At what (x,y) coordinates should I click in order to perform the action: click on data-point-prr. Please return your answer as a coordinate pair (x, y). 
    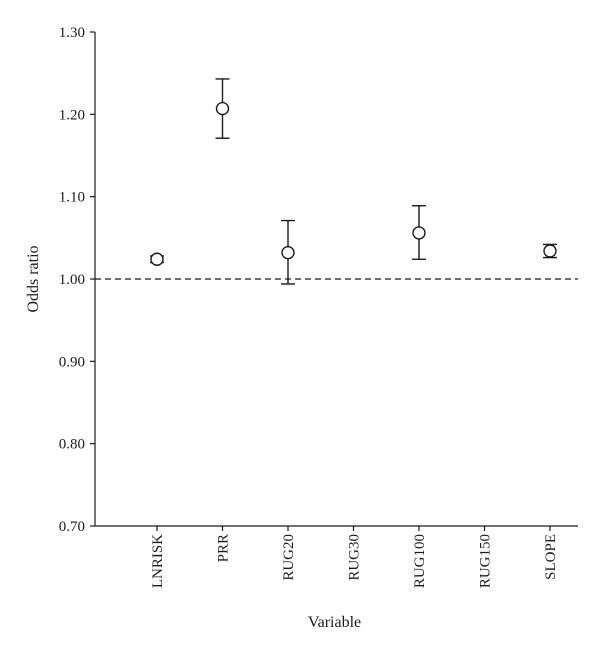
    Looking at the image, I should click on (222, 108).